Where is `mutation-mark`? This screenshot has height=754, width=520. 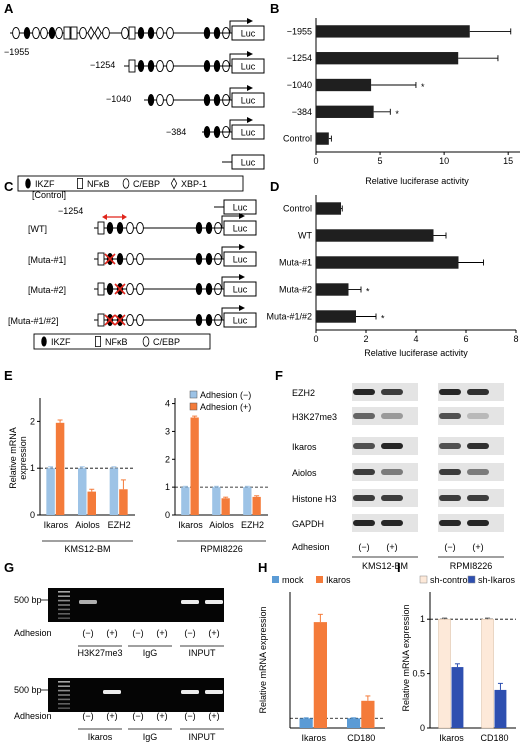 mutation-mark is located at coordinates (110, 320).